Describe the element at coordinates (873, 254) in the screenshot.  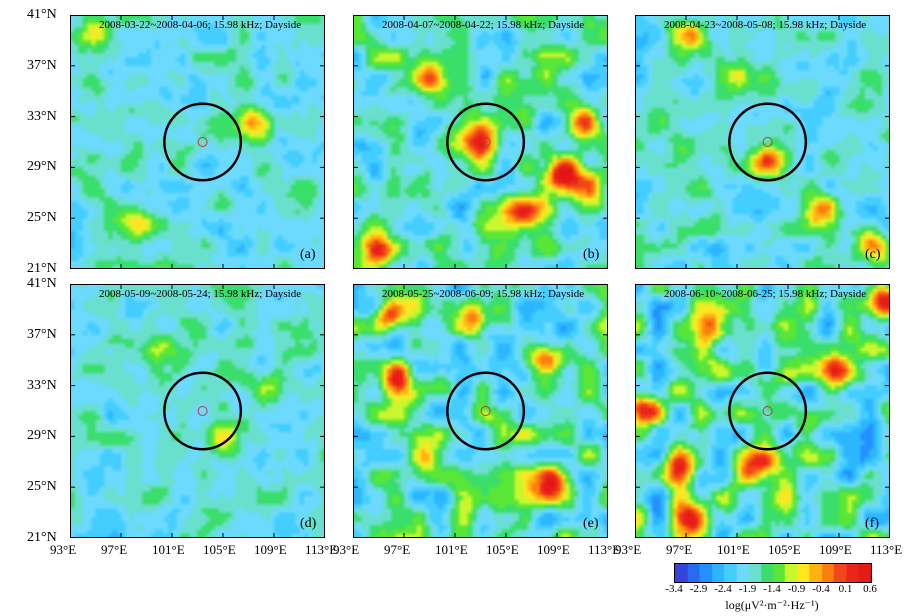
I see `panel-letter: (c)` at that location.